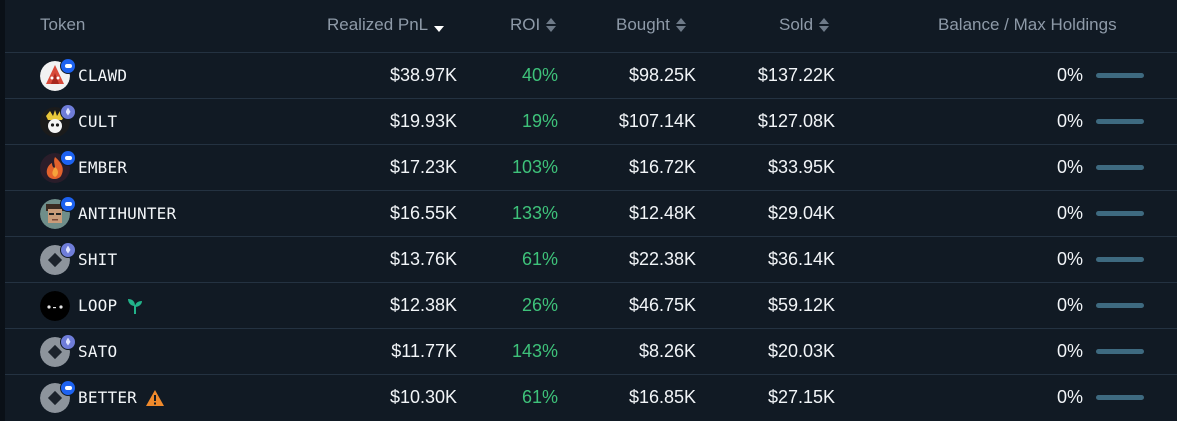 This screenshot has width=1177, height=421. Describe the element at coordinates (801, 351) in the screenshot. I see `sold-value: $20.03K` at that location.